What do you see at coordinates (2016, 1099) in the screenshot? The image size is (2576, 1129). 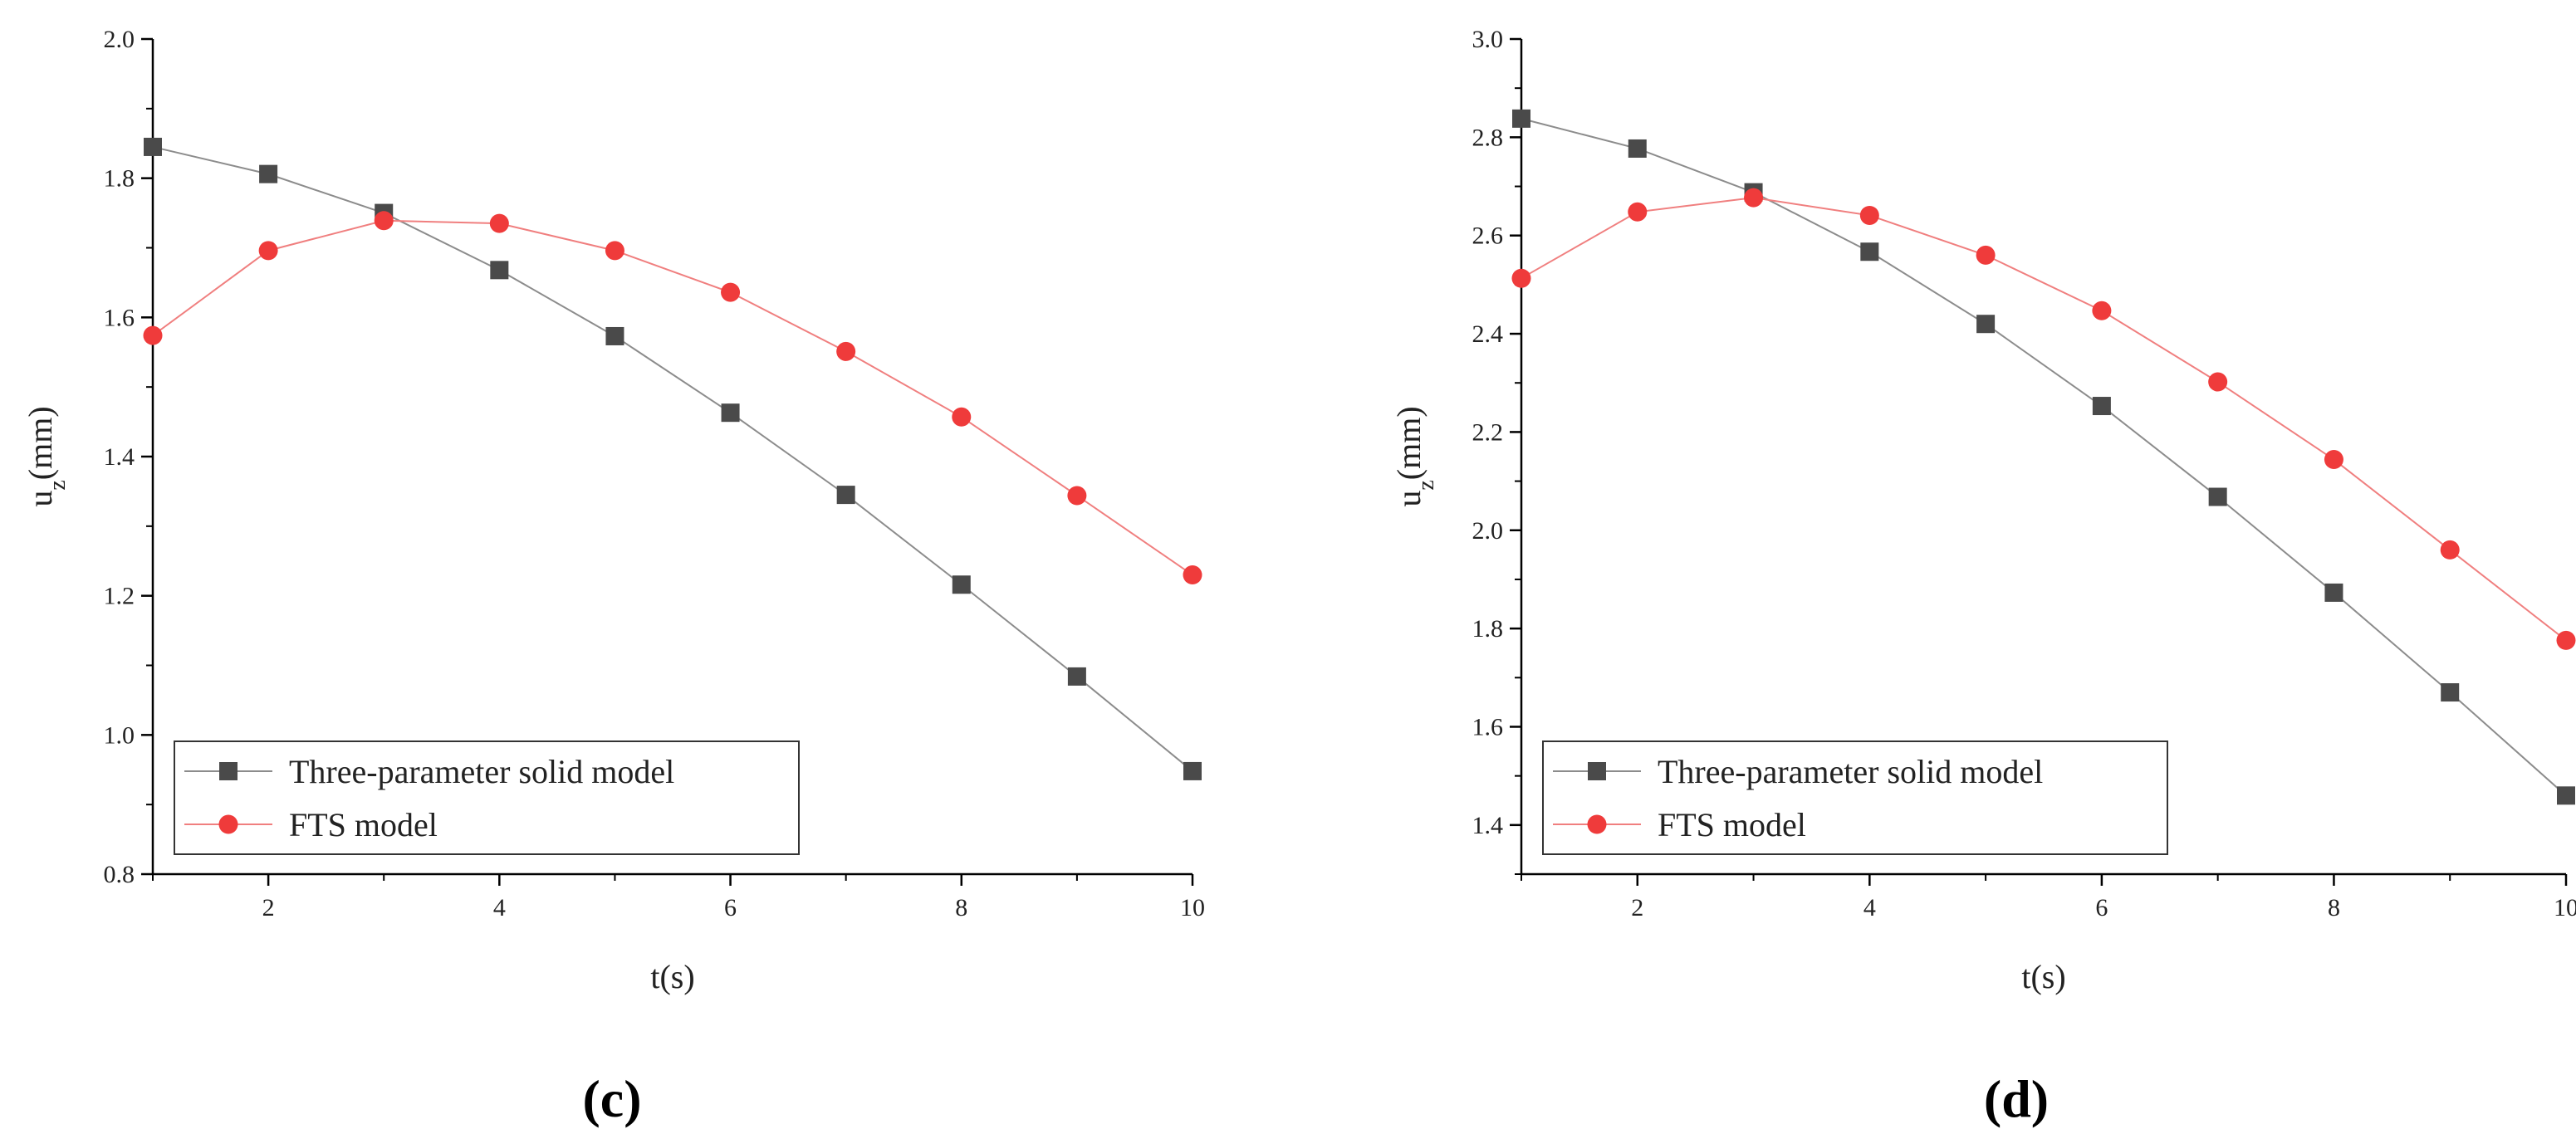 I see `panel-label: (d)` at bounding box center [2016, 1099].